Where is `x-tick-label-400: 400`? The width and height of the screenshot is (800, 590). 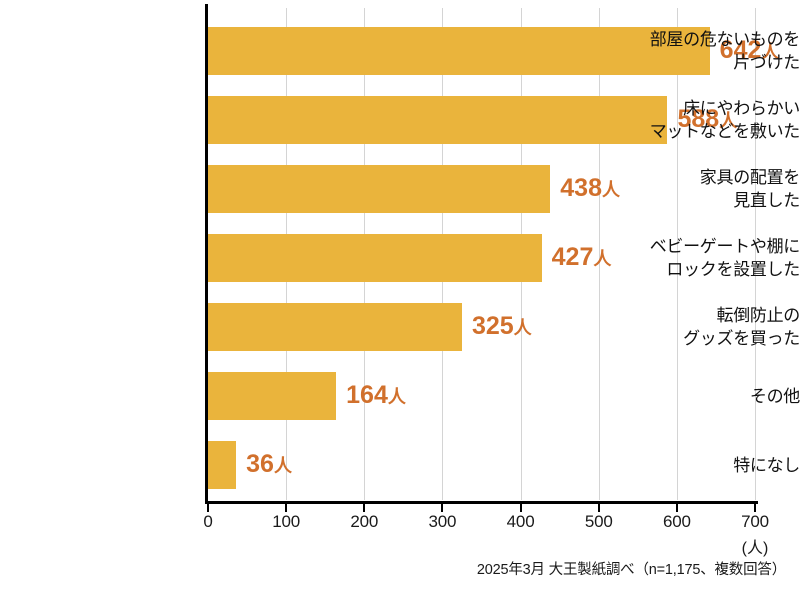
x-tick-label-400: 400 is located at coordinates (520, 521).